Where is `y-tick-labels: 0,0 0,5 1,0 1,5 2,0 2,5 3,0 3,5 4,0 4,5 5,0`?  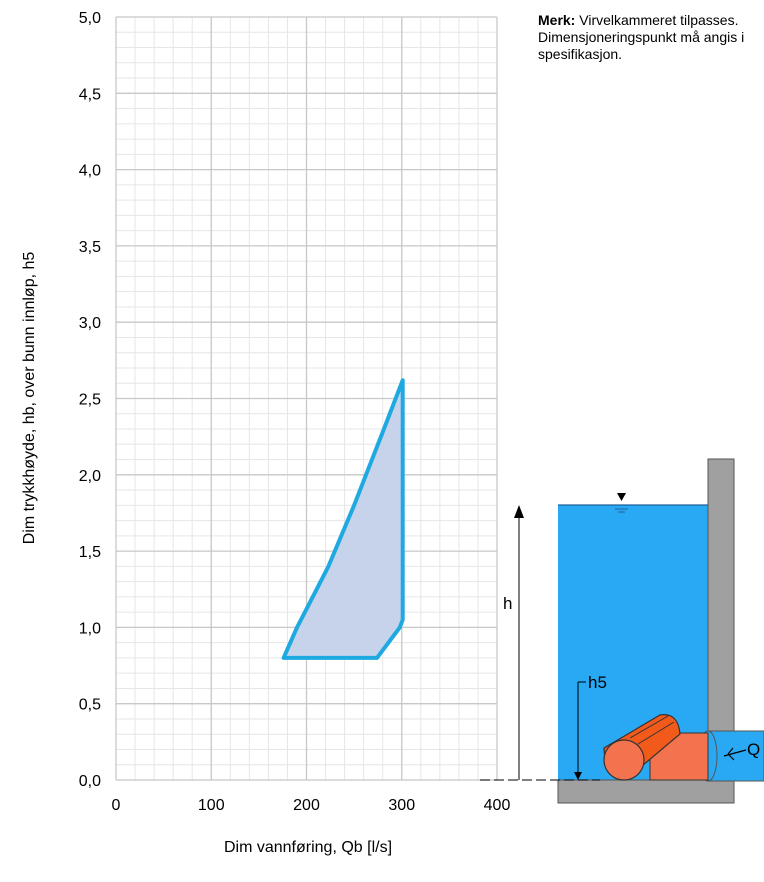
y-tick-labels: 0,0 0,5 1,0 1,5 2,0 2,5 3,0 3,5 4,0 4,5 5,0 is located at coordinates (90, 400).